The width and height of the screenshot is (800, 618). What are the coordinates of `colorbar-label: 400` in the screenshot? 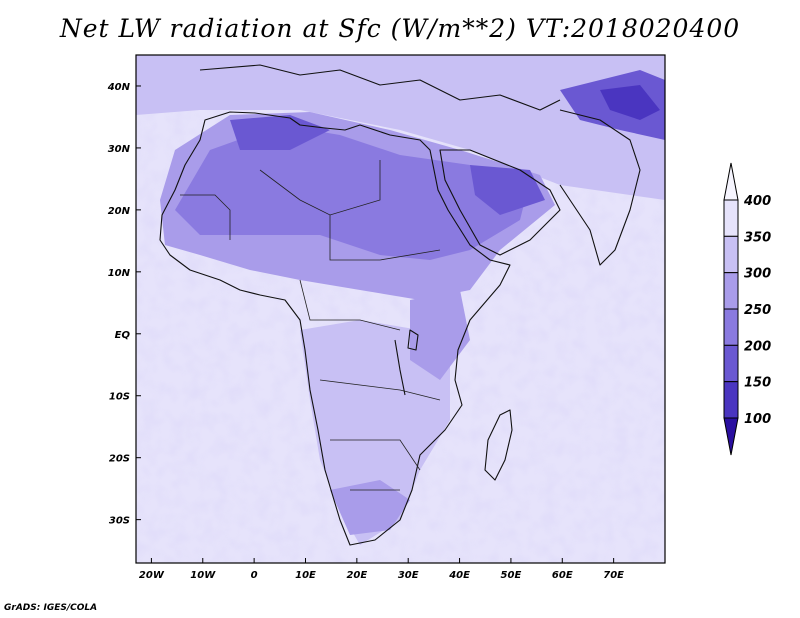 It's located at (757, 201).